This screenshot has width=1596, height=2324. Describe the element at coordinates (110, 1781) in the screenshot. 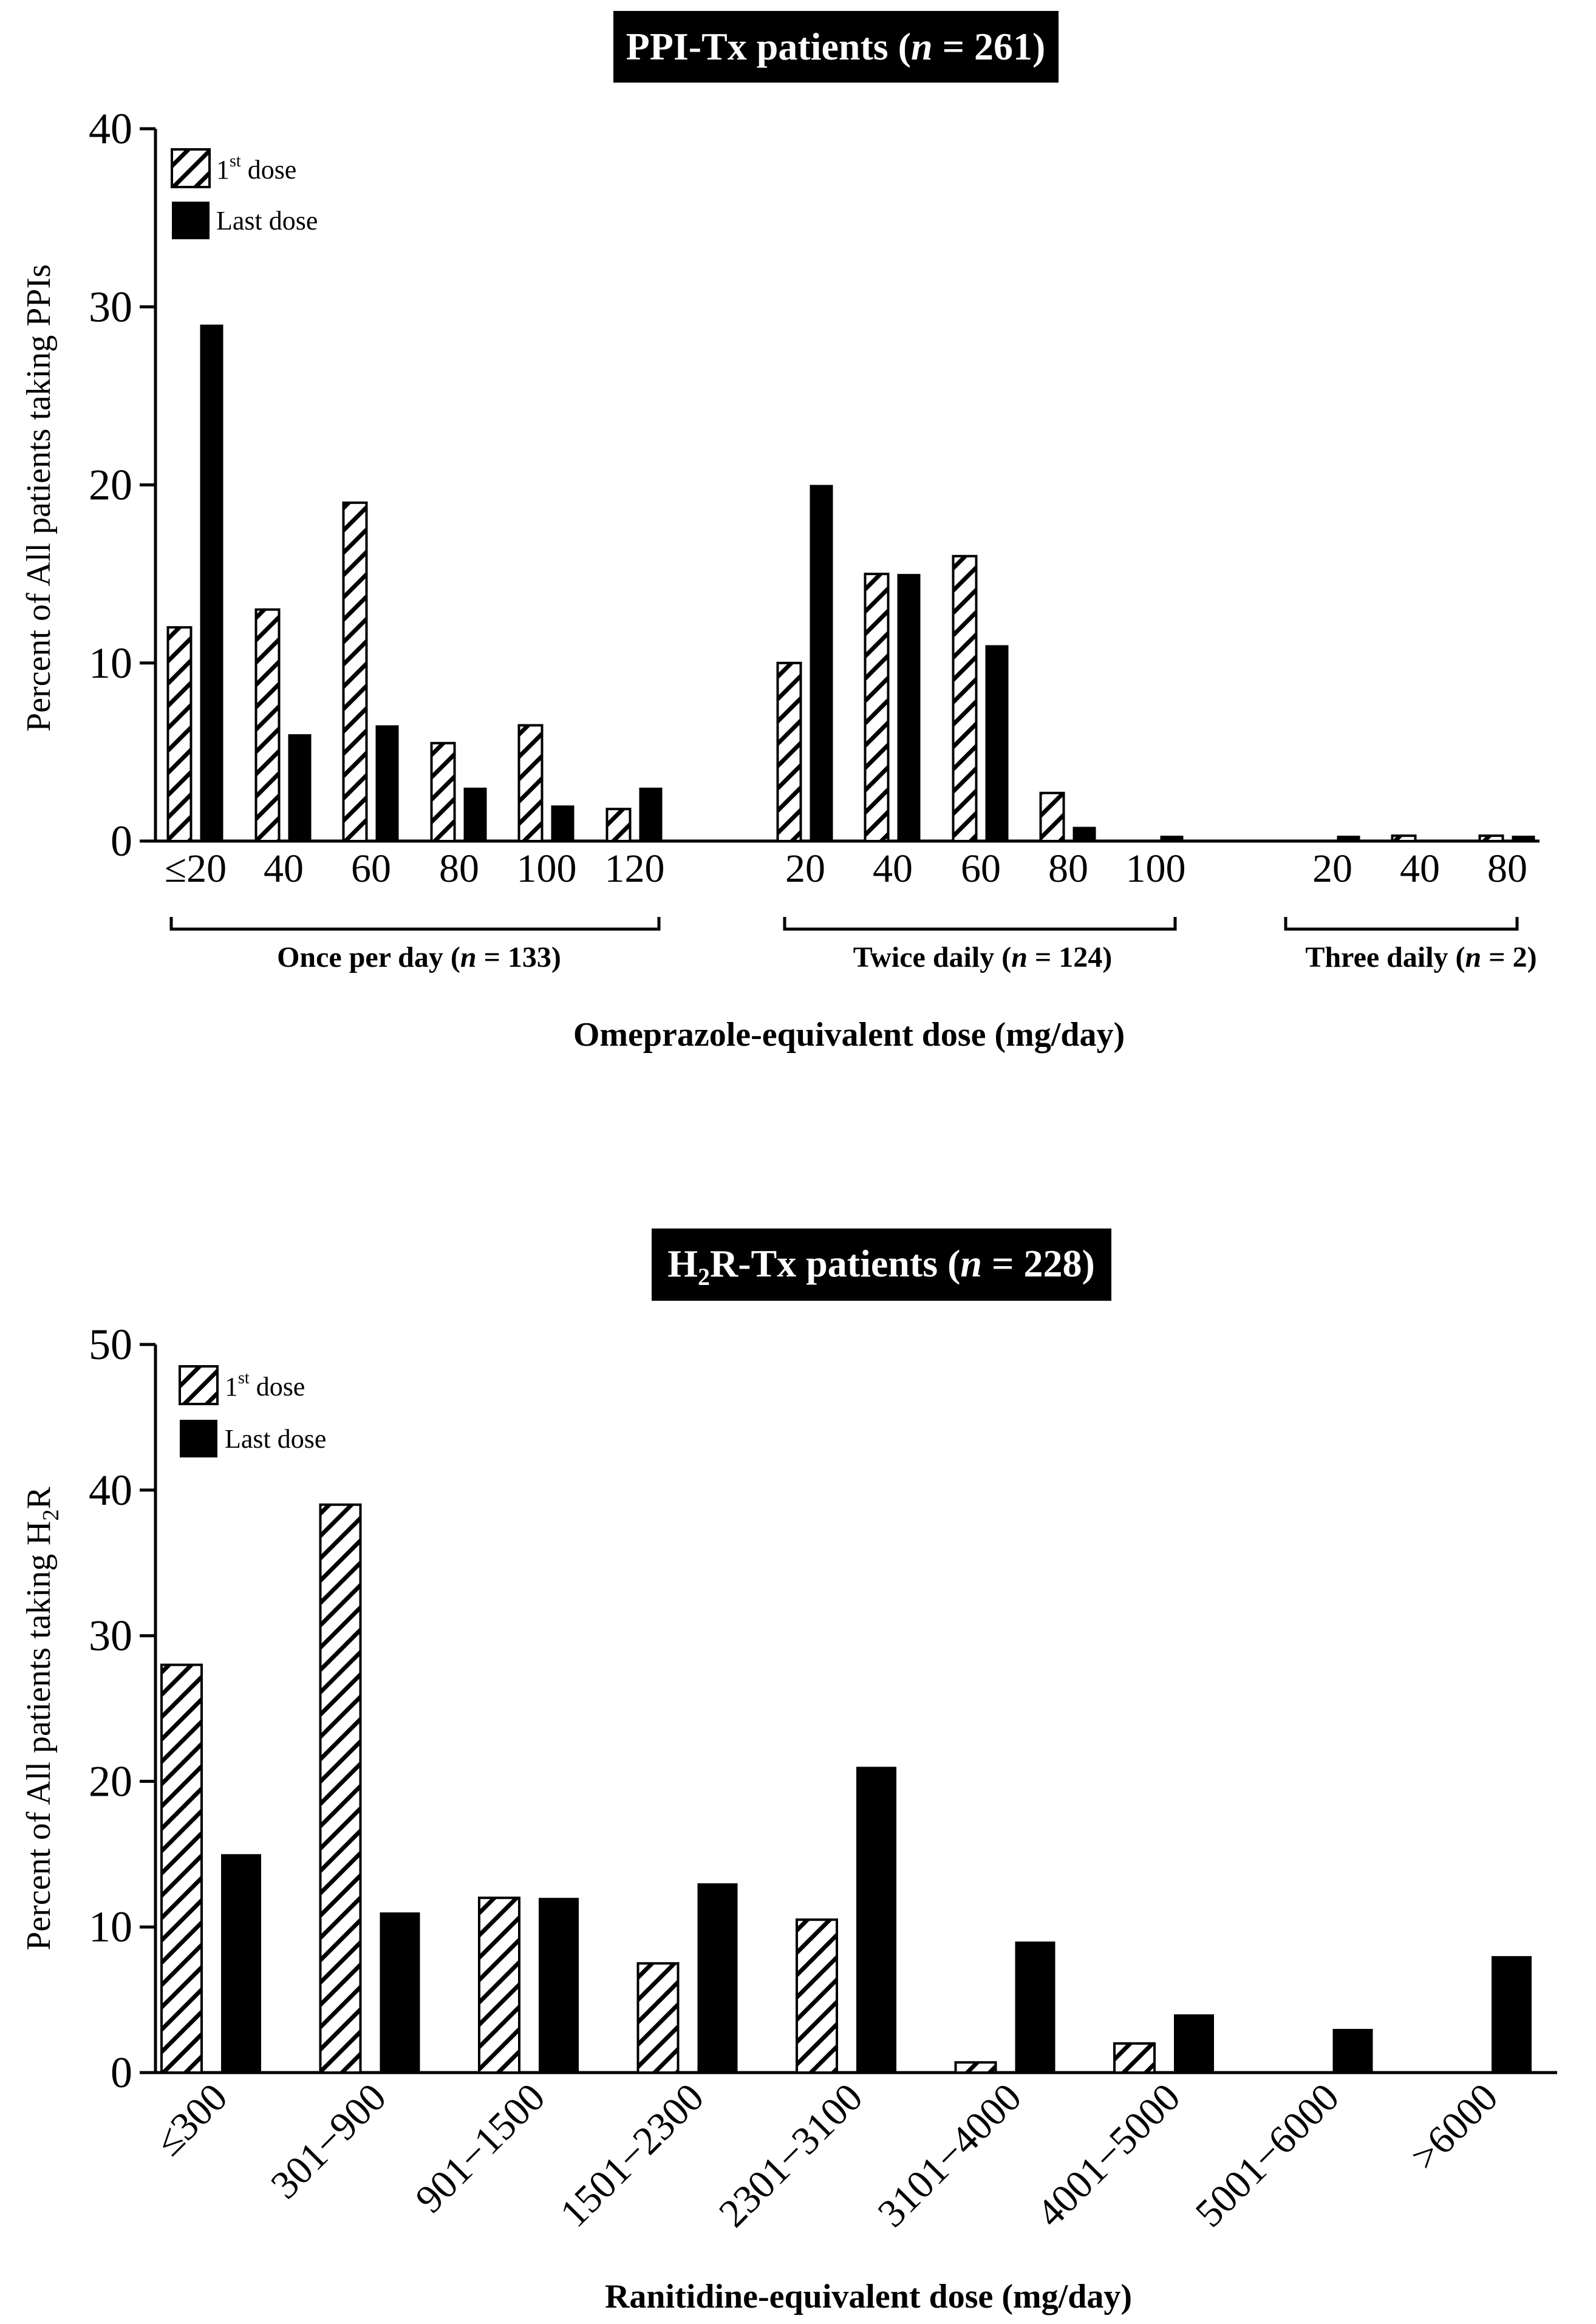

I see `h2r-y-tick-label: 20` at that location.